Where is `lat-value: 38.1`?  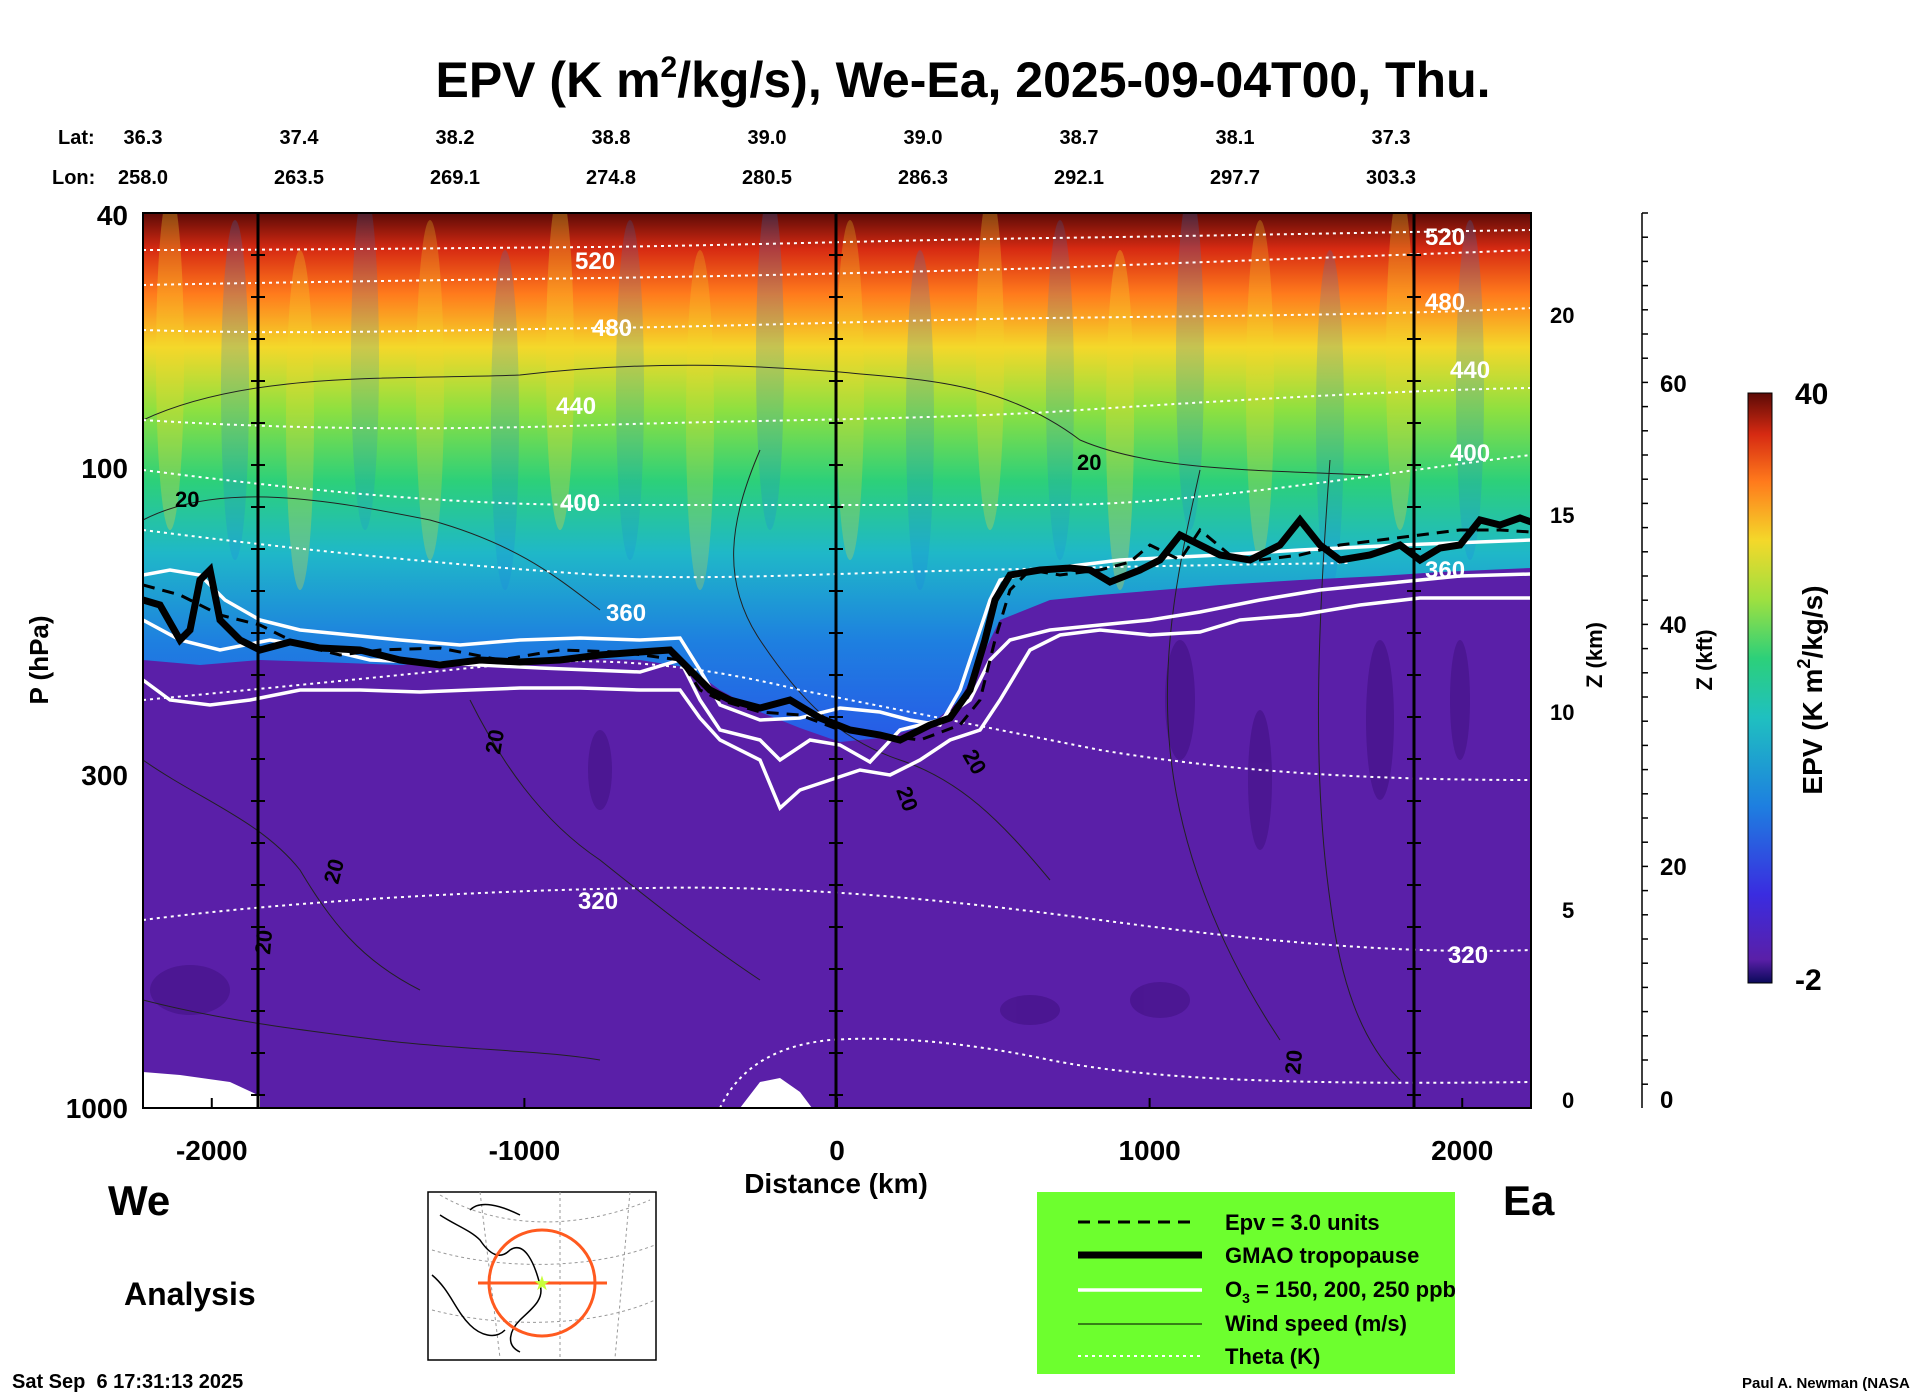 lat-value: 38.1 is located at coordinates (1235, 138).